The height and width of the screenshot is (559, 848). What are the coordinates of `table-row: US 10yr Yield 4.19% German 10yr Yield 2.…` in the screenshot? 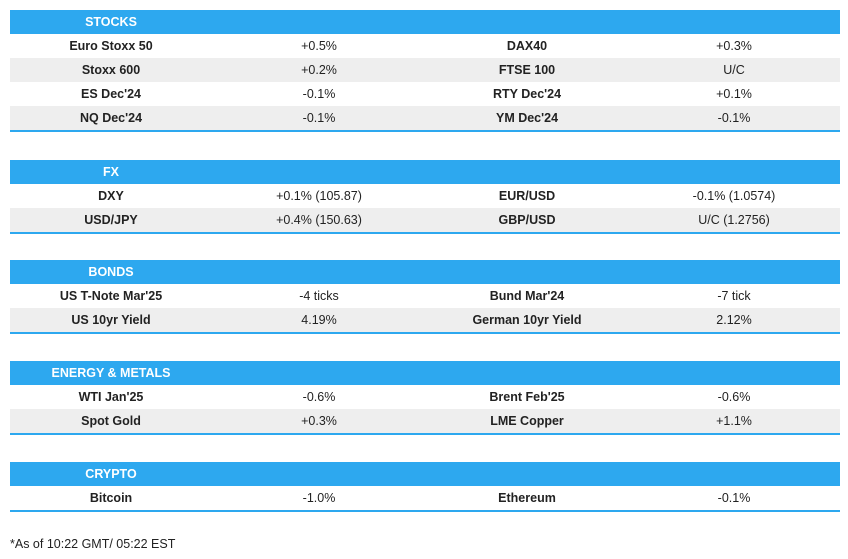 It's located at (425, 320).